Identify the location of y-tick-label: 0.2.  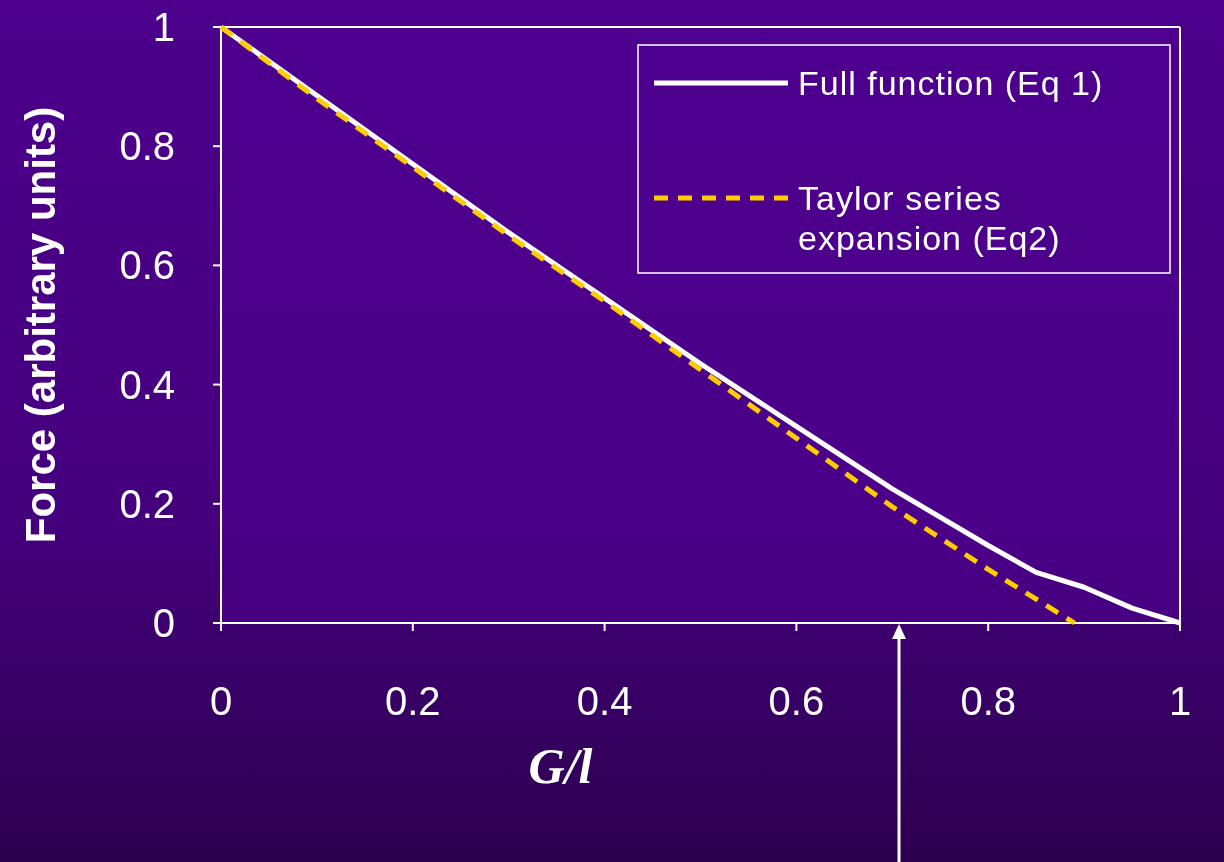
(147, 503).